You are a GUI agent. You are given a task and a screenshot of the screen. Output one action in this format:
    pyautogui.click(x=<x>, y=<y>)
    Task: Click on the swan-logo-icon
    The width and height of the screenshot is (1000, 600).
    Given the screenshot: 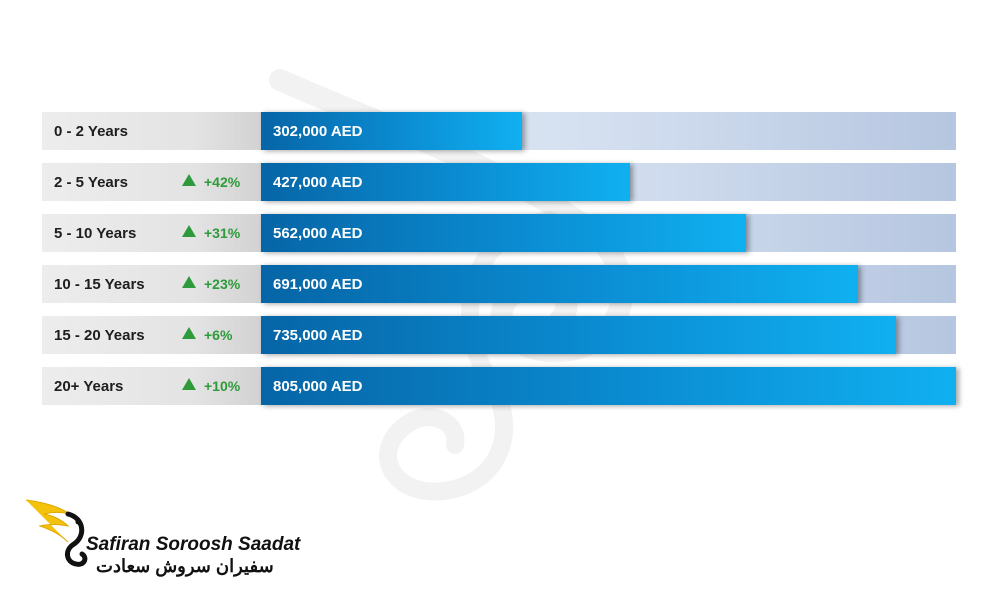 What is the action you would take?
    pyautogui.click(x=56, y=533)
    